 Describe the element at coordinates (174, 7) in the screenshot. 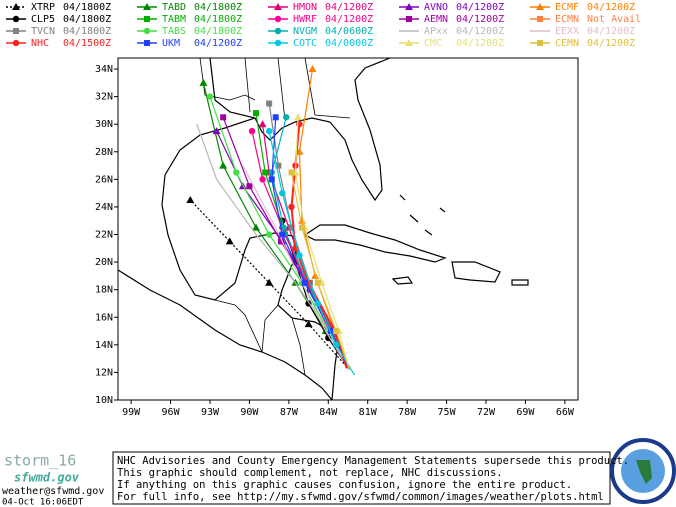

I see `legend-model: TABD` at that location.